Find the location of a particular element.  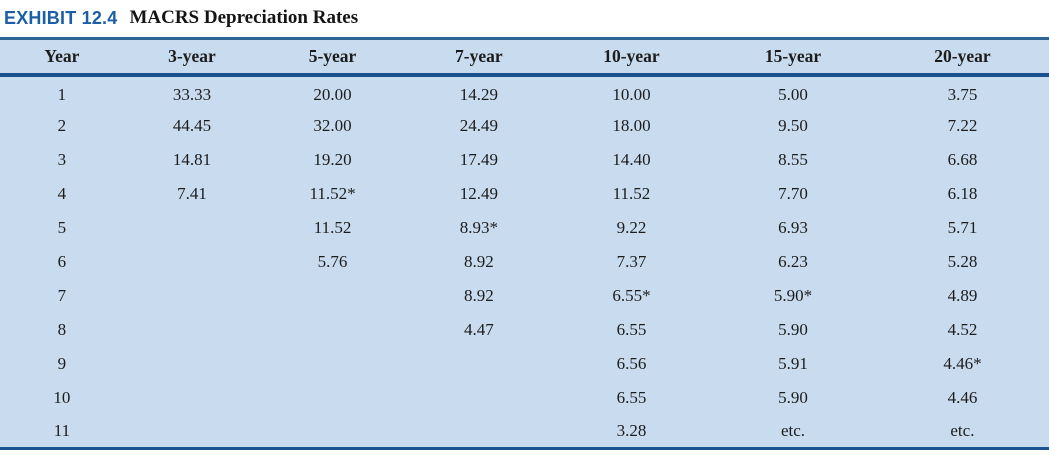

table-row: 11 3.28 etc. etc. is located at coordinates (524, 432).